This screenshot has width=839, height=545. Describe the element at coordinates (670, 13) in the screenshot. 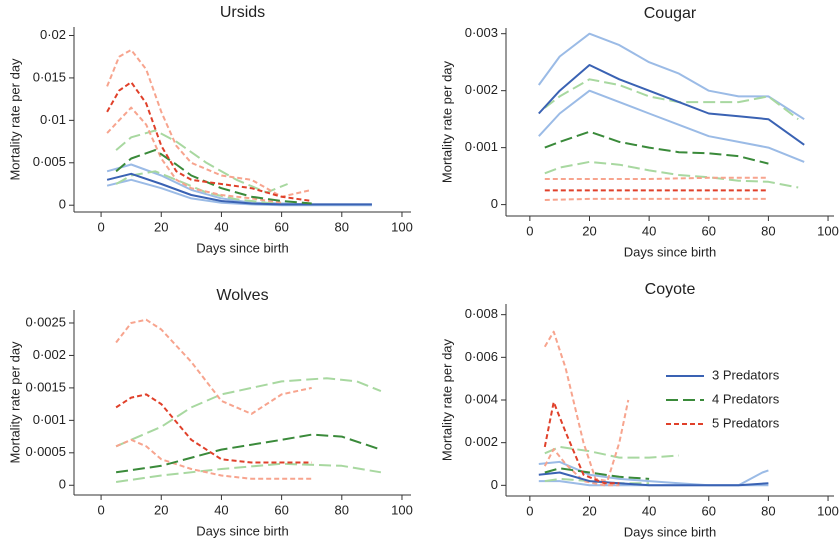

I see `panel-title: Cougar` at that location.